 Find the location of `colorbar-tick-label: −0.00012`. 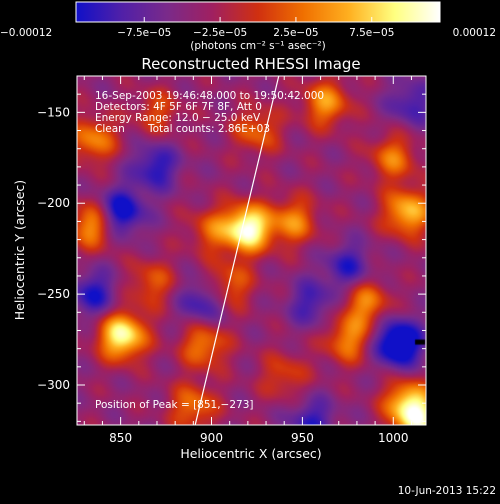

colorbar-tick-label: −0.00012 is located at coordinates (26, 33).